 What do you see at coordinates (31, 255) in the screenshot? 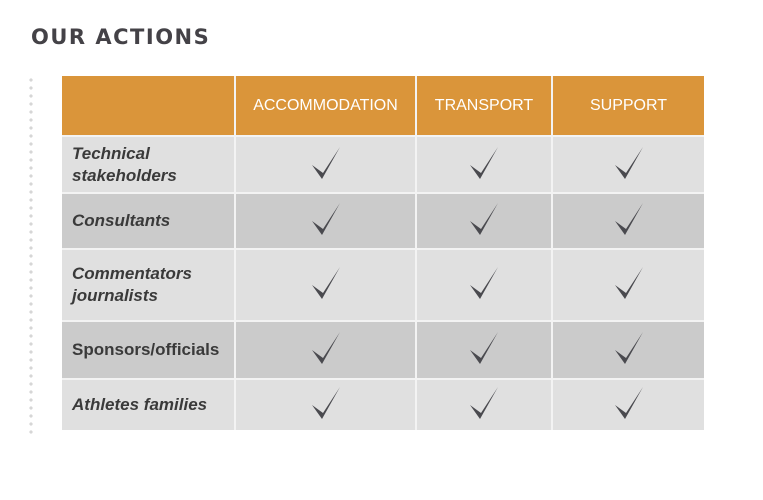
I see `dotted-divider` at bounding box center [31, 255].